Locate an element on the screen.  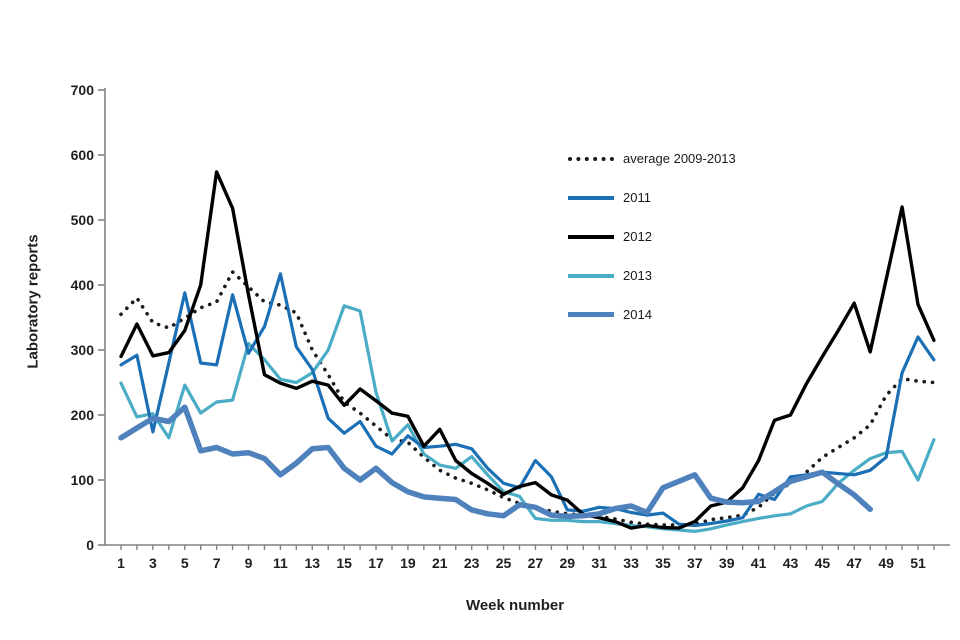
x-tick-label: 45 is located at coordinates (823, 563).